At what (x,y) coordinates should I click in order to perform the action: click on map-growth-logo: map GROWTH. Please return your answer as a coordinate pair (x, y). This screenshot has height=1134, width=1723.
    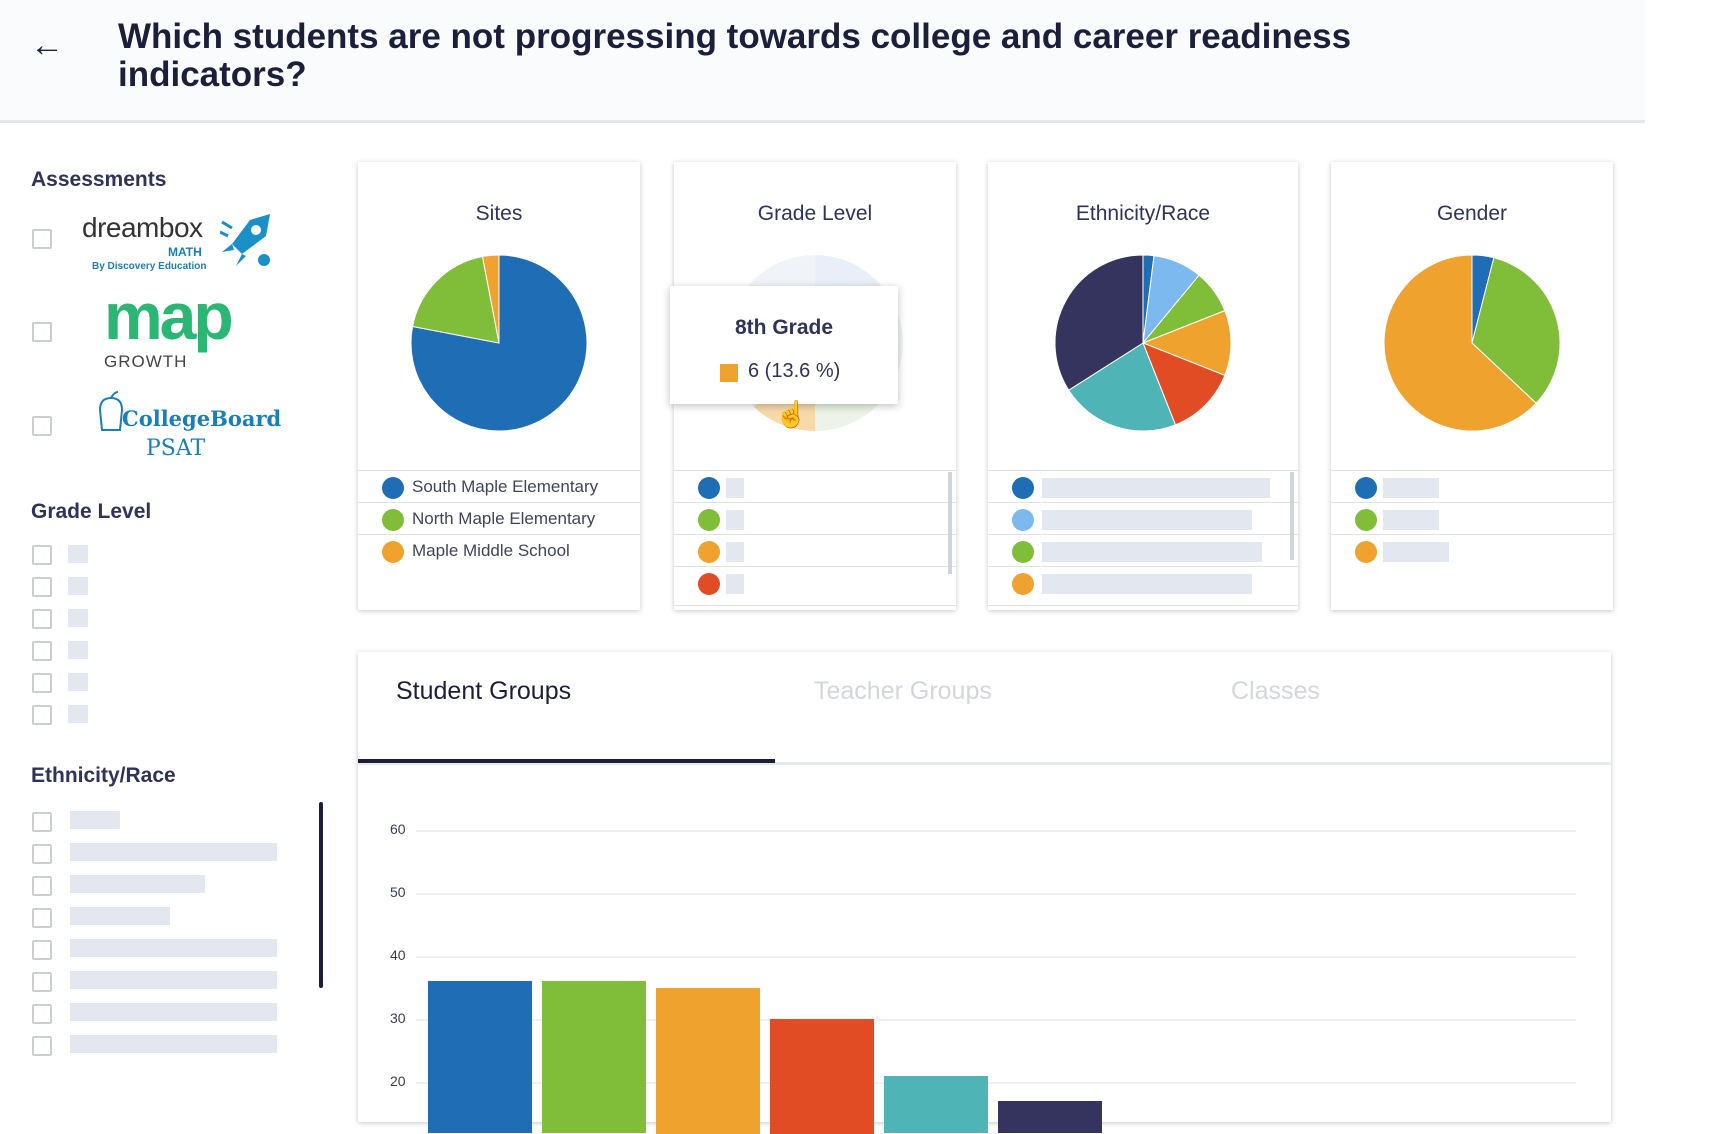
    Looking at the image, I should click on (169, 325).